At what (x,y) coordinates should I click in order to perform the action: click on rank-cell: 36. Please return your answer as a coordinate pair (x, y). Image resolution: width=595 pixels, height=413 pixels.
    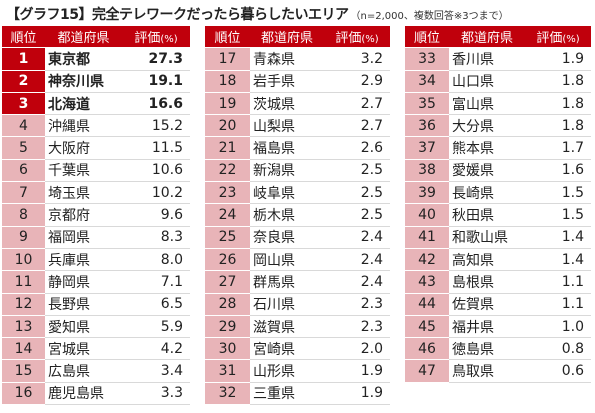
    Looking at the image, I should click on (427, 126).